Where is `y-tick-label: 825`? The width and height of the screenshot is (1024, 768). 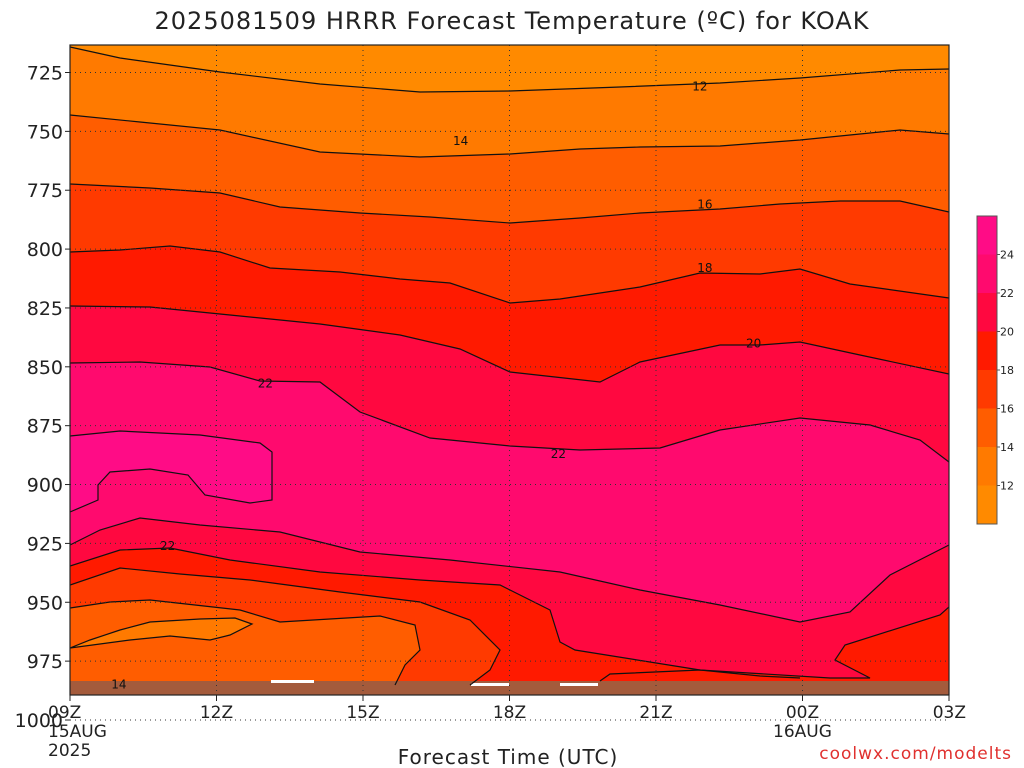 y-tick-label: 825 is located at coordinates (45, 309).